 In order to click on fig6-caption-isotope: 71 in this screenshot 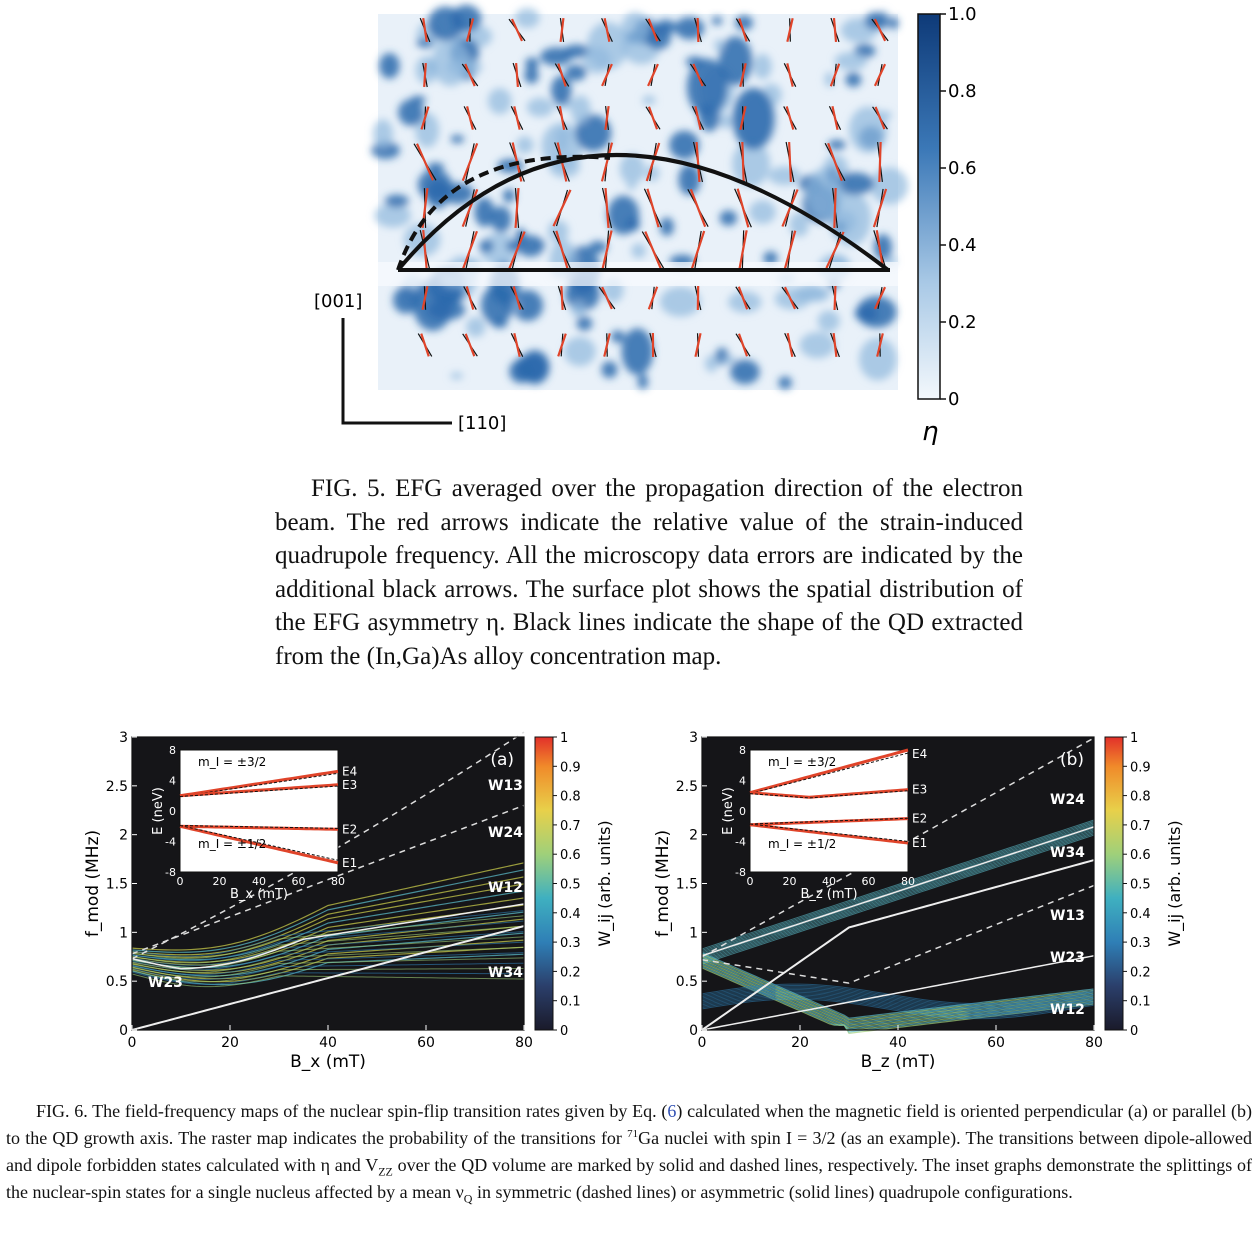, I will do `click(633, 1134)`.